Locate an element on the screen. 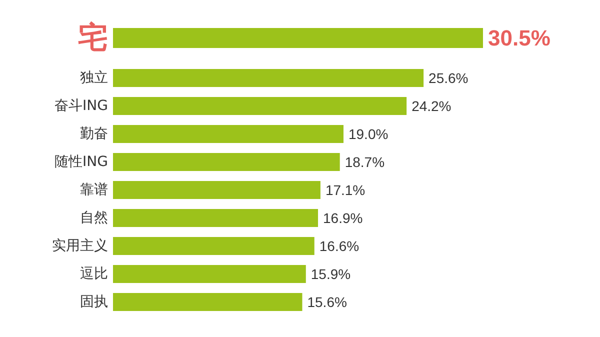 Image resolution: width=600 pixels, height=337 pixels. y-tick-label: 勤奋 is located at coordinates (94, 134).